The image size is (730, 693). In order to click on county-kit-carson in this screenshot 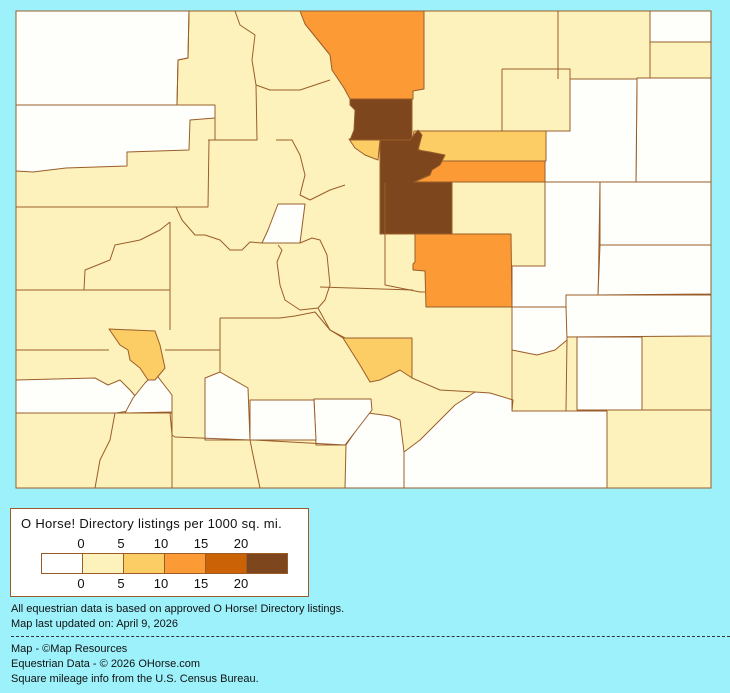, I will do `click(655, 213)`.